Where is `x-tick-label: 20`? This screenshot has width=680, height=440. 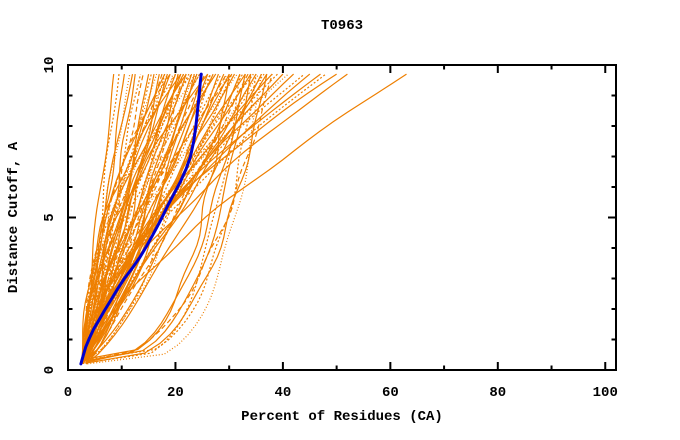 x-tick-label: 20 is located at coordinates (175, 393).